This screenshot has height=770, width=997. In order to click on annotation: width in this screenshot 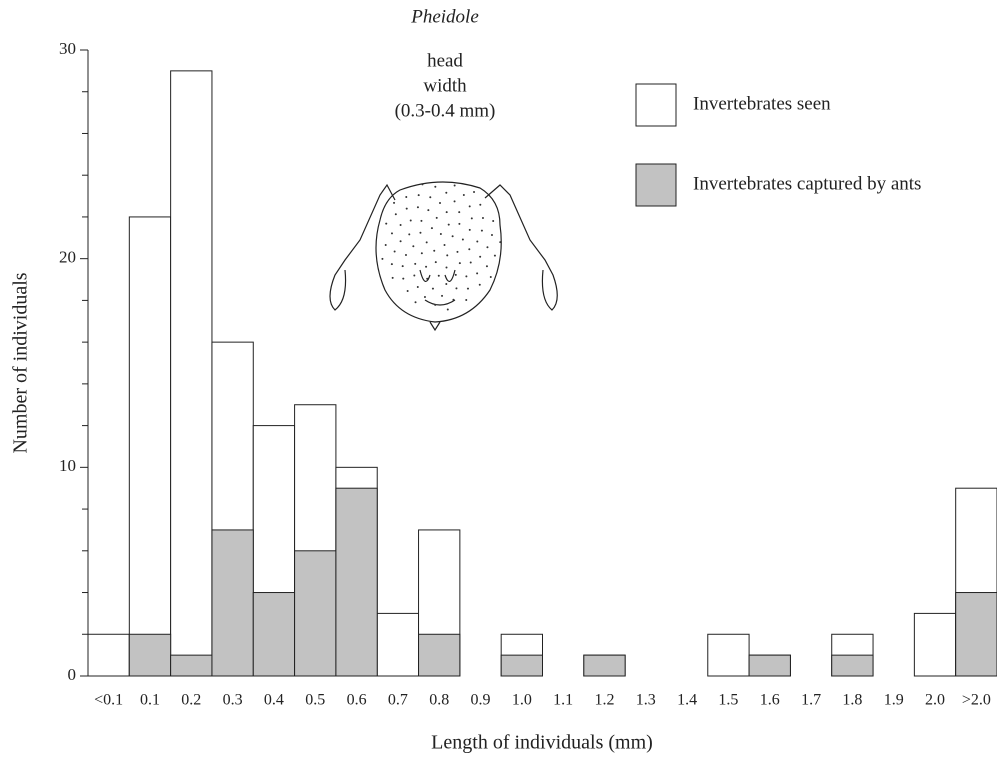, I will do `click(445, 85)`.